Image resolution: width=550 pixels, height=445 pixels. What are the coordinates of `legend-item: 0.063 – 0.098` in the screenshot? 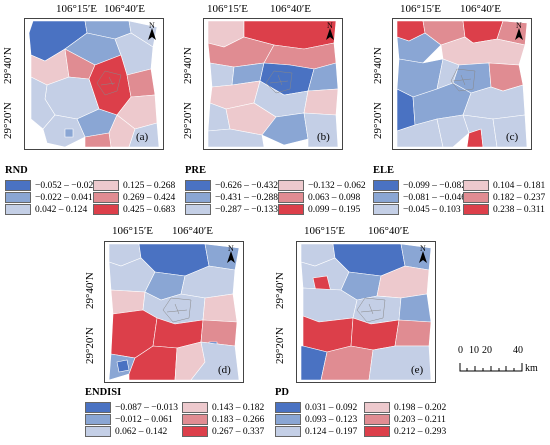 It's located at (319, 197).